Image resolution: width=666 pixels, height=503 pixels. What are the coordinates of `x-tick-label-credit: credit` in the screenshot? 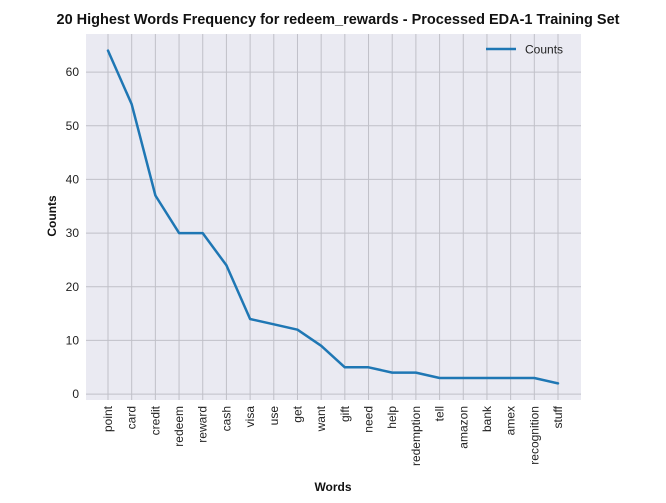 It's located at (155, 420).